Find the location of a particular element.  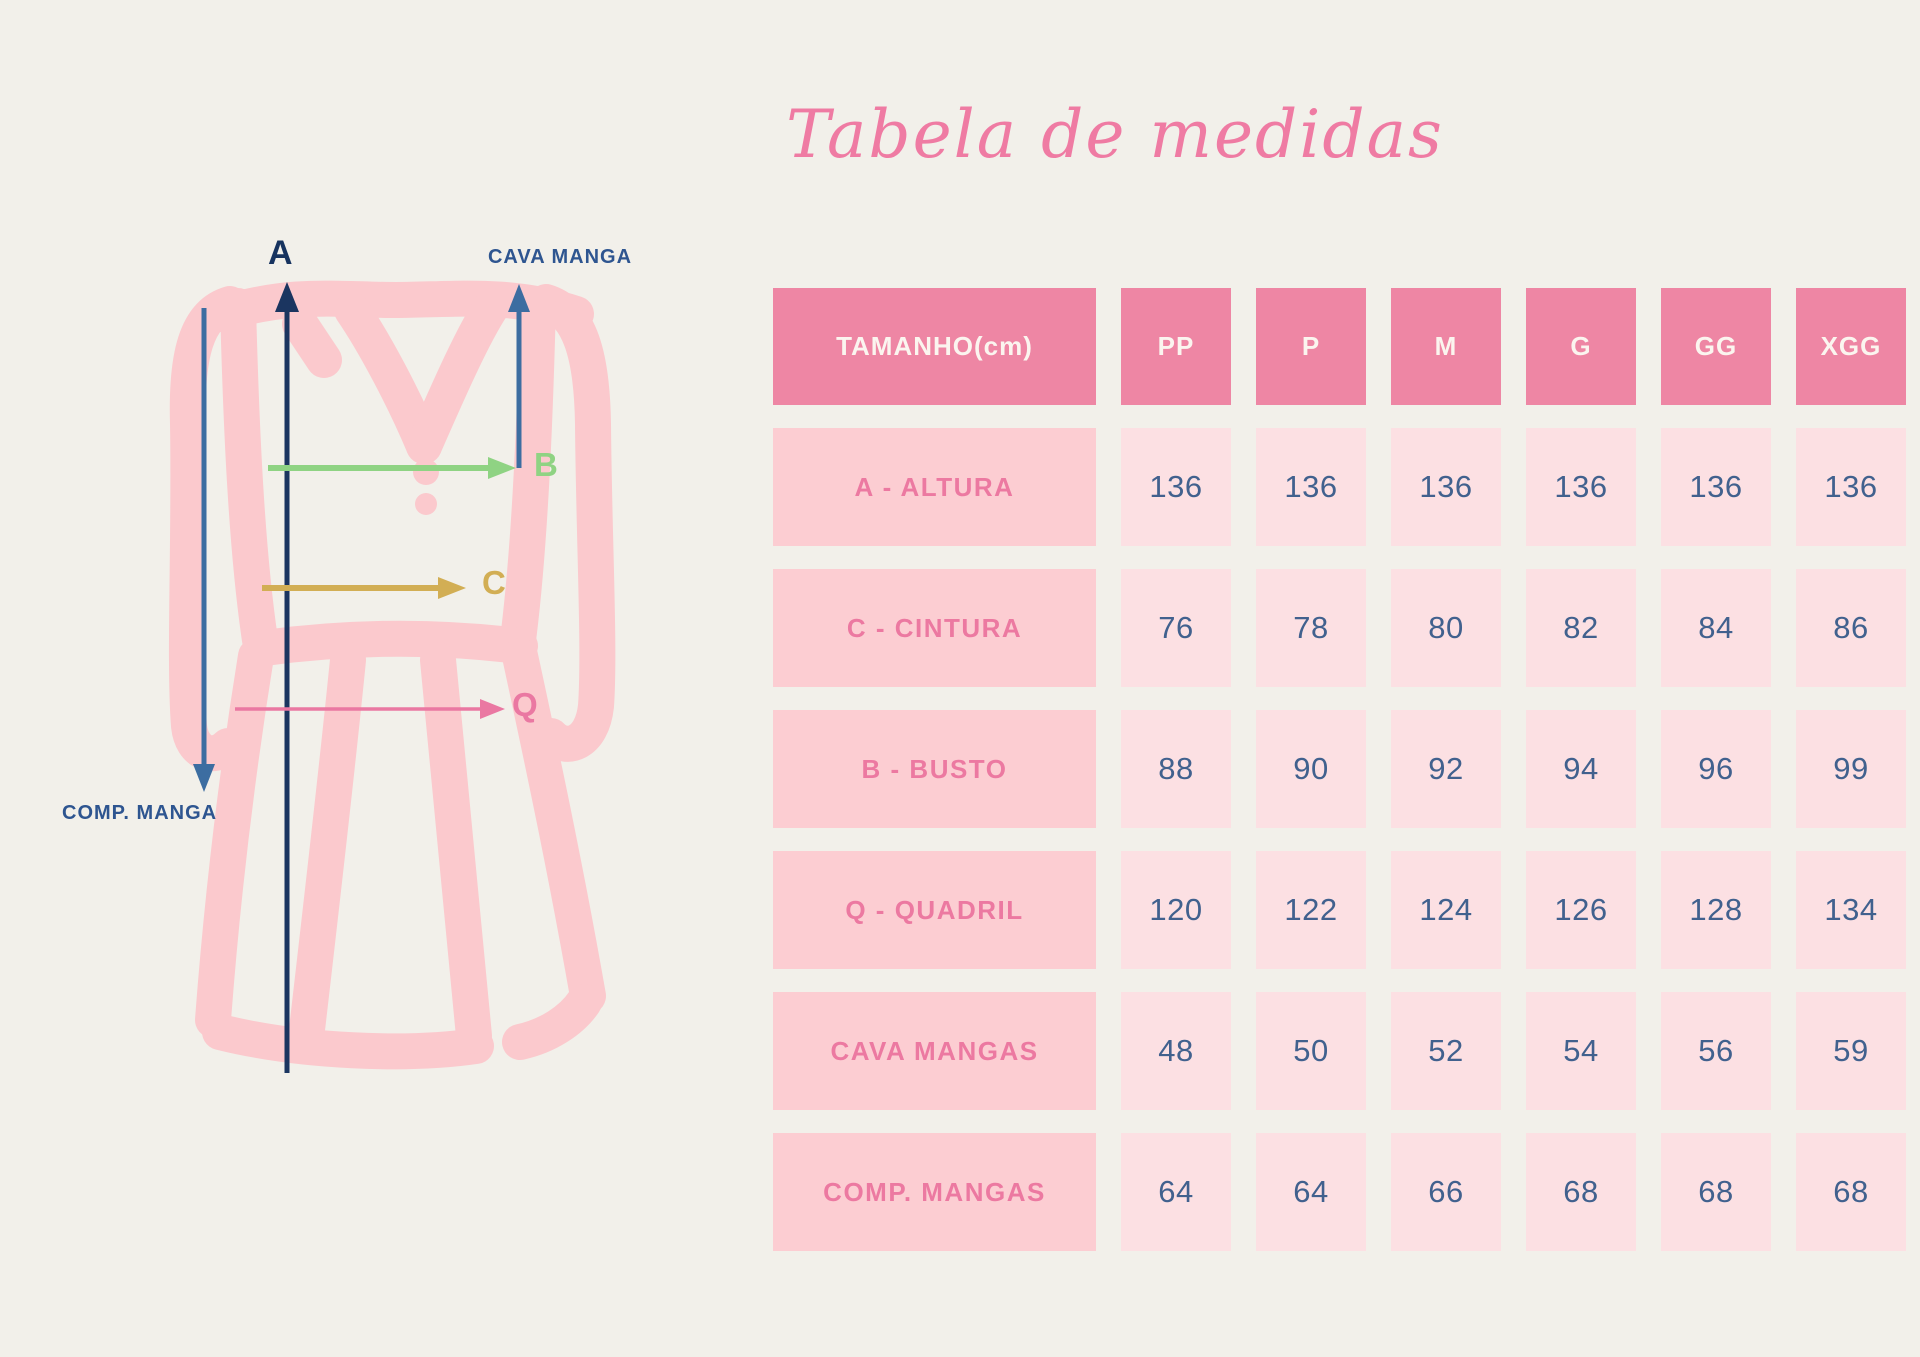

dress-vneck-right is located at coordinates (458, 376).